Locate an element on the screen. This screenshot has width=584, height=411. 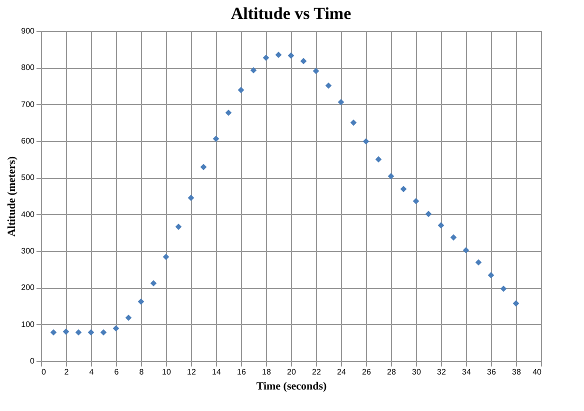
y-tick-label: 900 is located at coordinates (28, 31).